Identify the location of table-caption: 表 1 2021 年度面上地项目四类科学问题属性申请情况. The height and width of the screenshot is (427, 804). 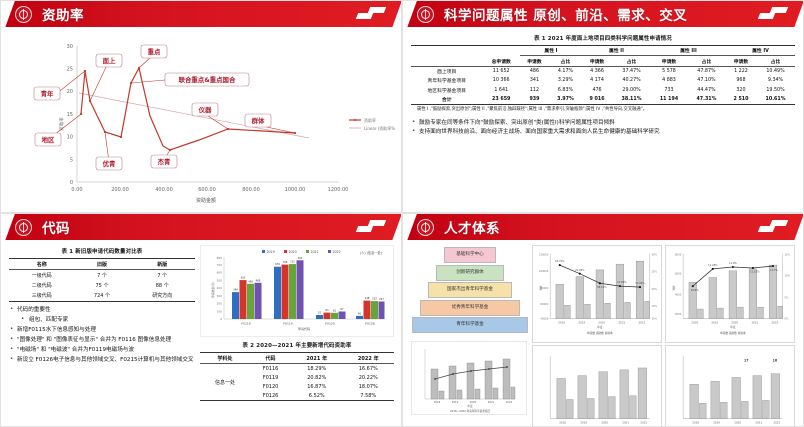
(603, 39).